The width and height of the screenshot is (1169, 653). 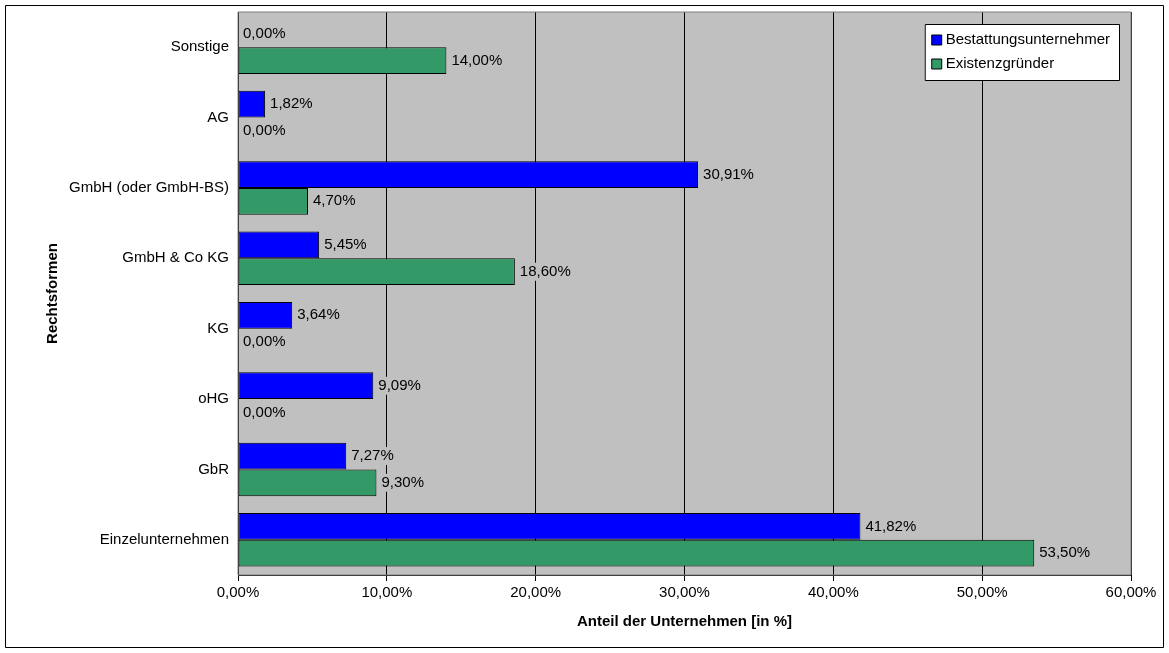 What do you see at coordinates (982, 592) in the screenshot?
I see `x-tick-label: 50,00%` at bounding box center [982, 592].